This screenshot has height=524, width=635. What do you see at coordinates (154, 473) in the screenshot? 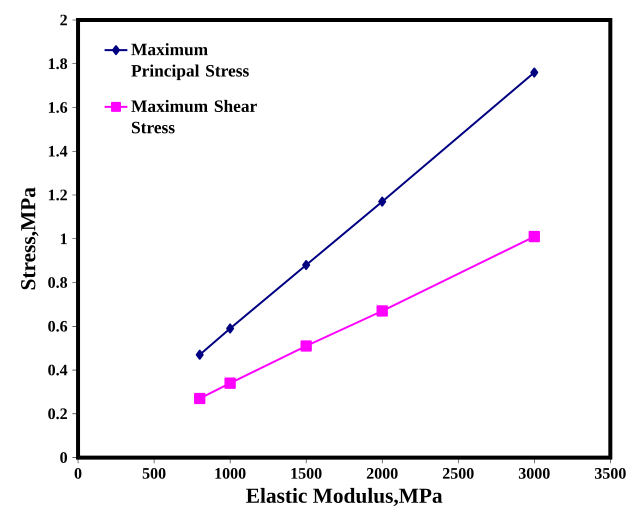
I see `x-tick-label: 500` at bounding box center [154, 473].